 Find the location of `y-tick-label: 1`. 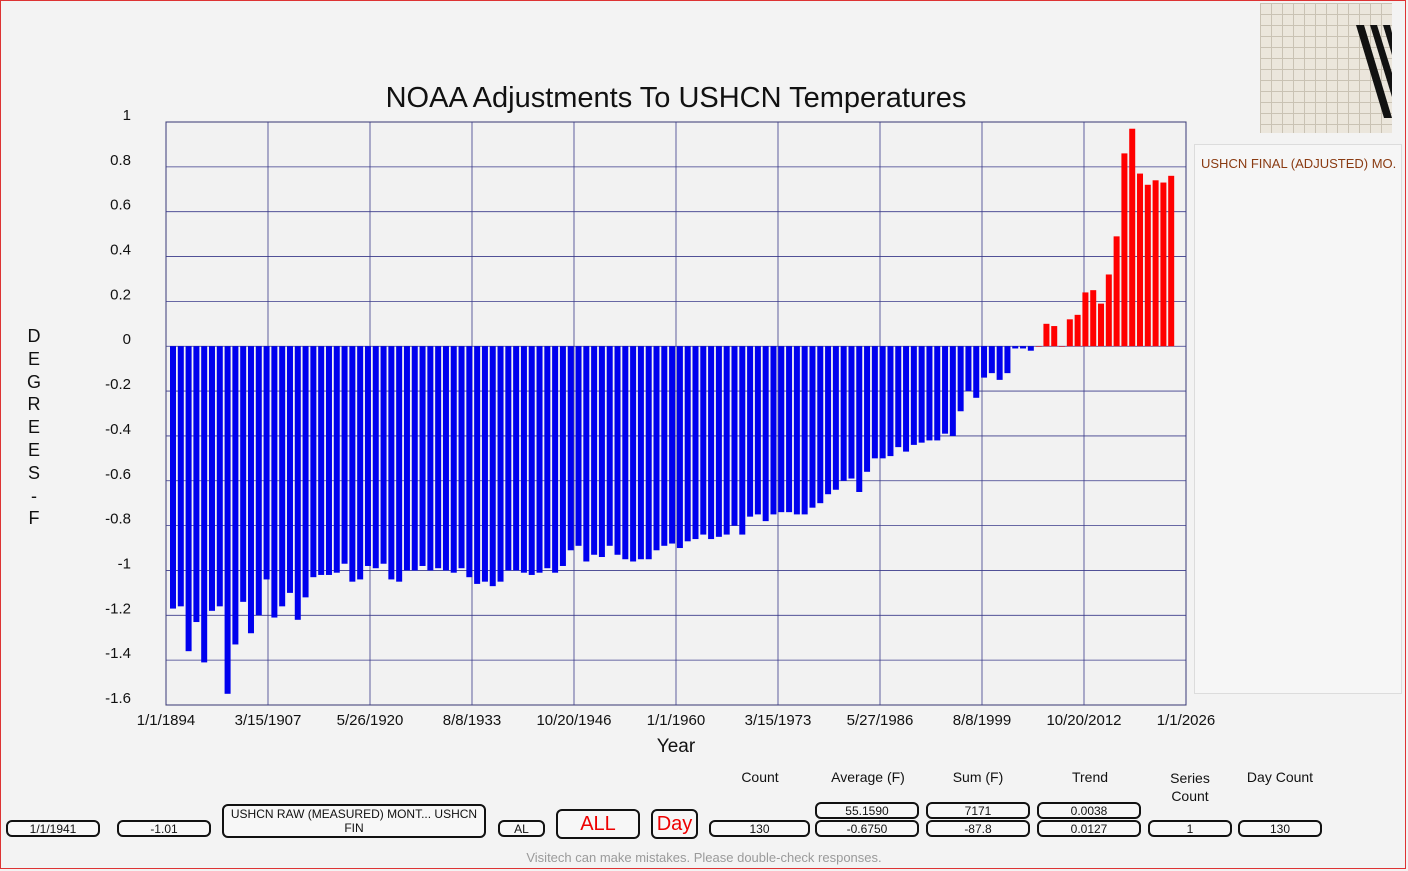

y-tick-label: 1 is located at coordinates (127, 115).